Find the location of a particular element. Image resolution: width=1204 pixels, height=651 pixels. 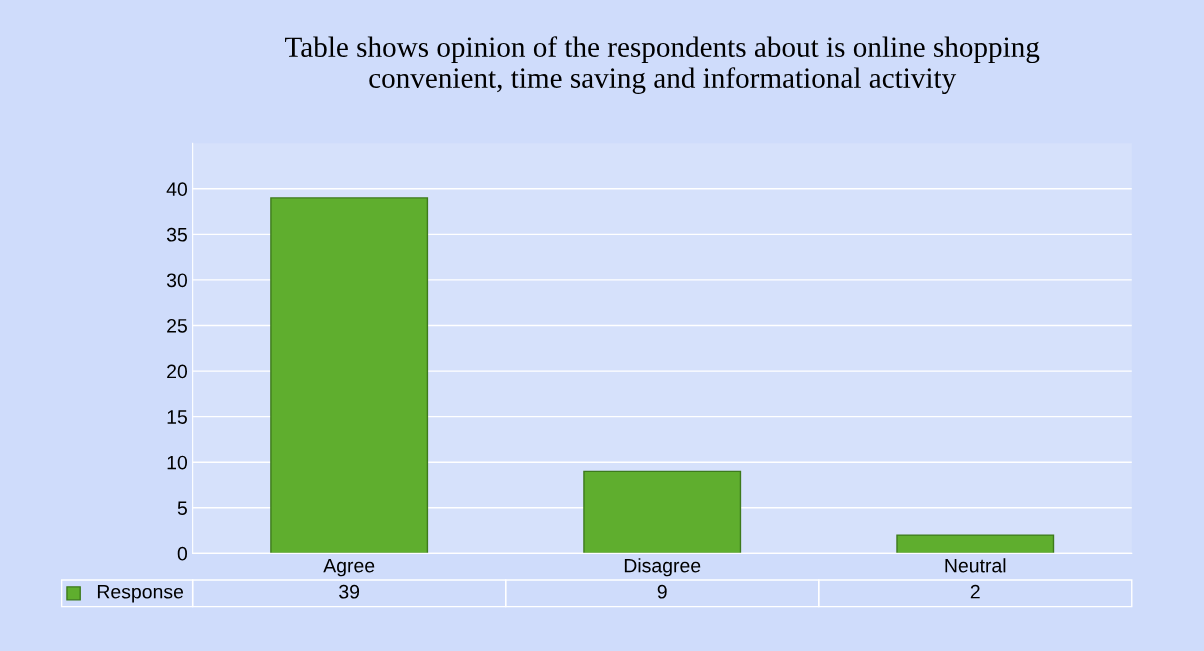

y-tick-label: 25 is located at coordinates (177, 325).